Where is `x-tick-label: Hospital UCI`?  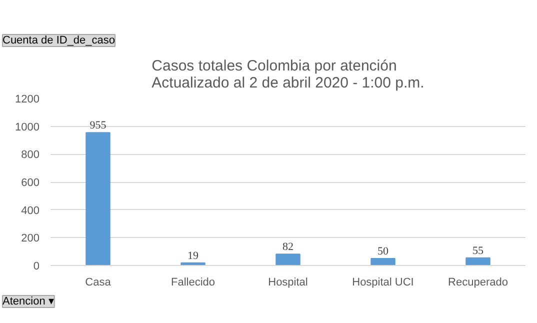
x-tick-label: Hospital UCI is located at coordinates (383, 282).